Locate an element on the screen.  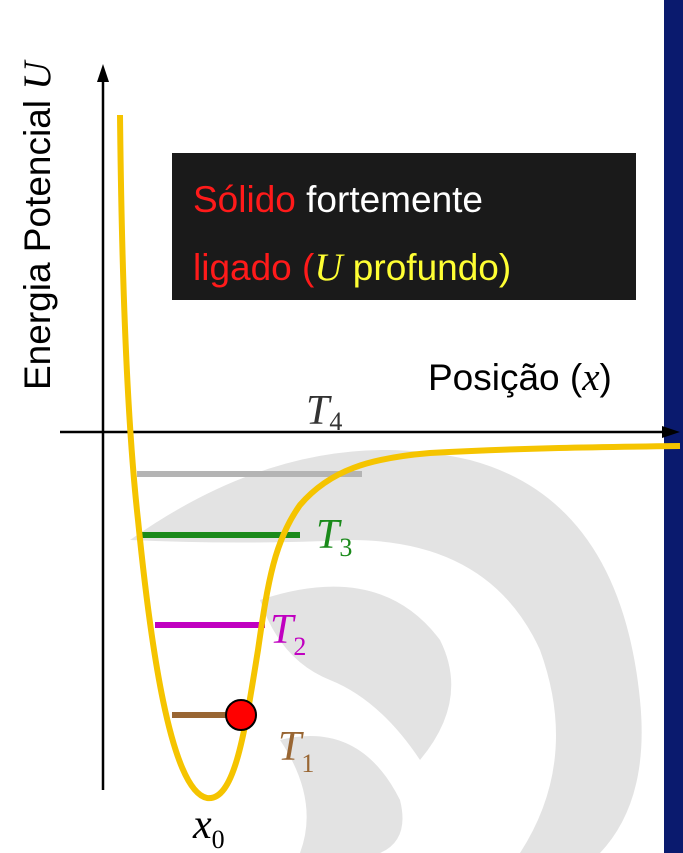
box-text: ligado ( is located at coordinates (254, 267).